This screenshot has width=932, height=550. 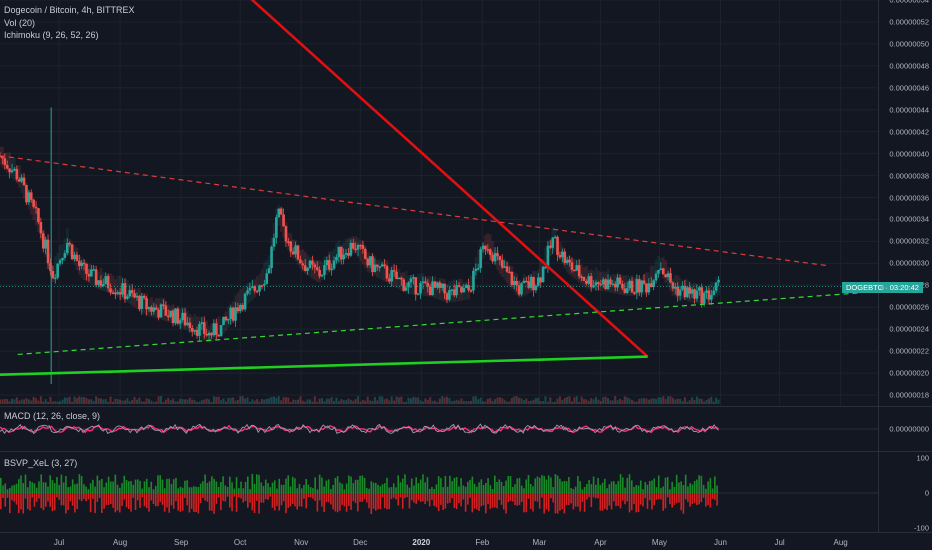 I want to click on volume-legend: Vol (20), so click(x=20, y=23).